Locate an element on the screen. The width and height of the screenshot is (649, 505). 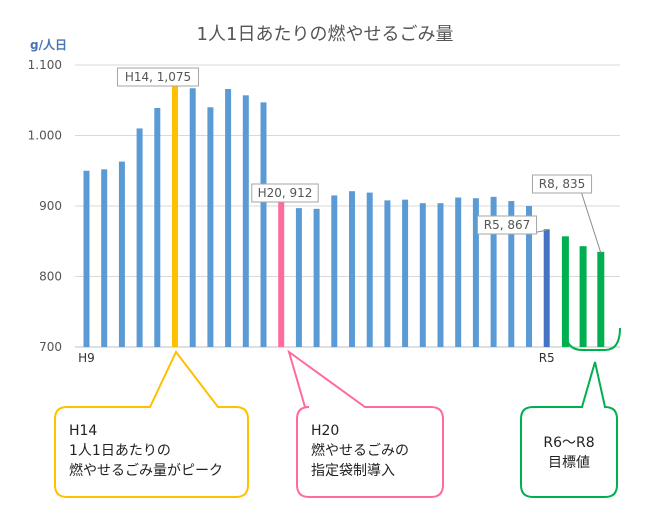
callout-peak-line: 燃やせるごみ量がピーク is located at coordinates (146, 470).